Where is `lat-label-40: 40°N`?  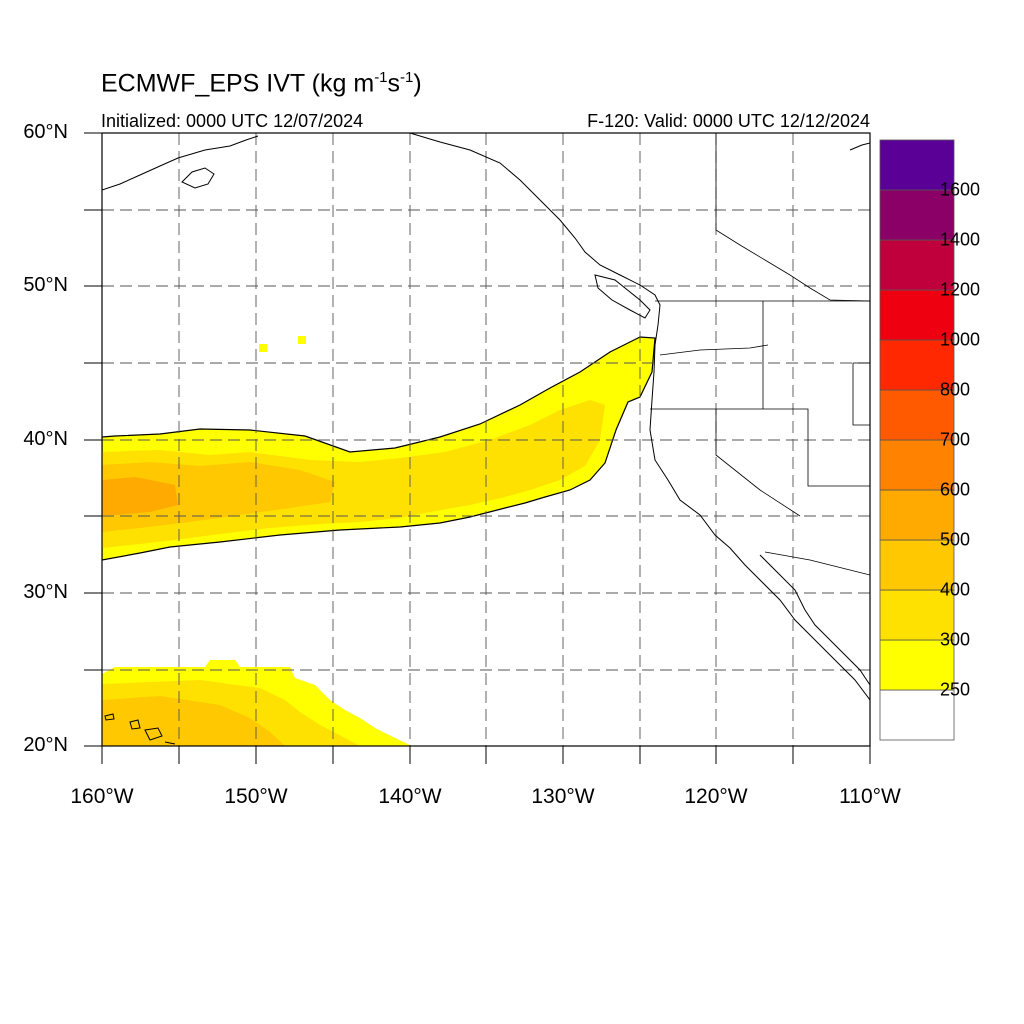 lat-label-40: 40°N is located at coordinates (45, 439).